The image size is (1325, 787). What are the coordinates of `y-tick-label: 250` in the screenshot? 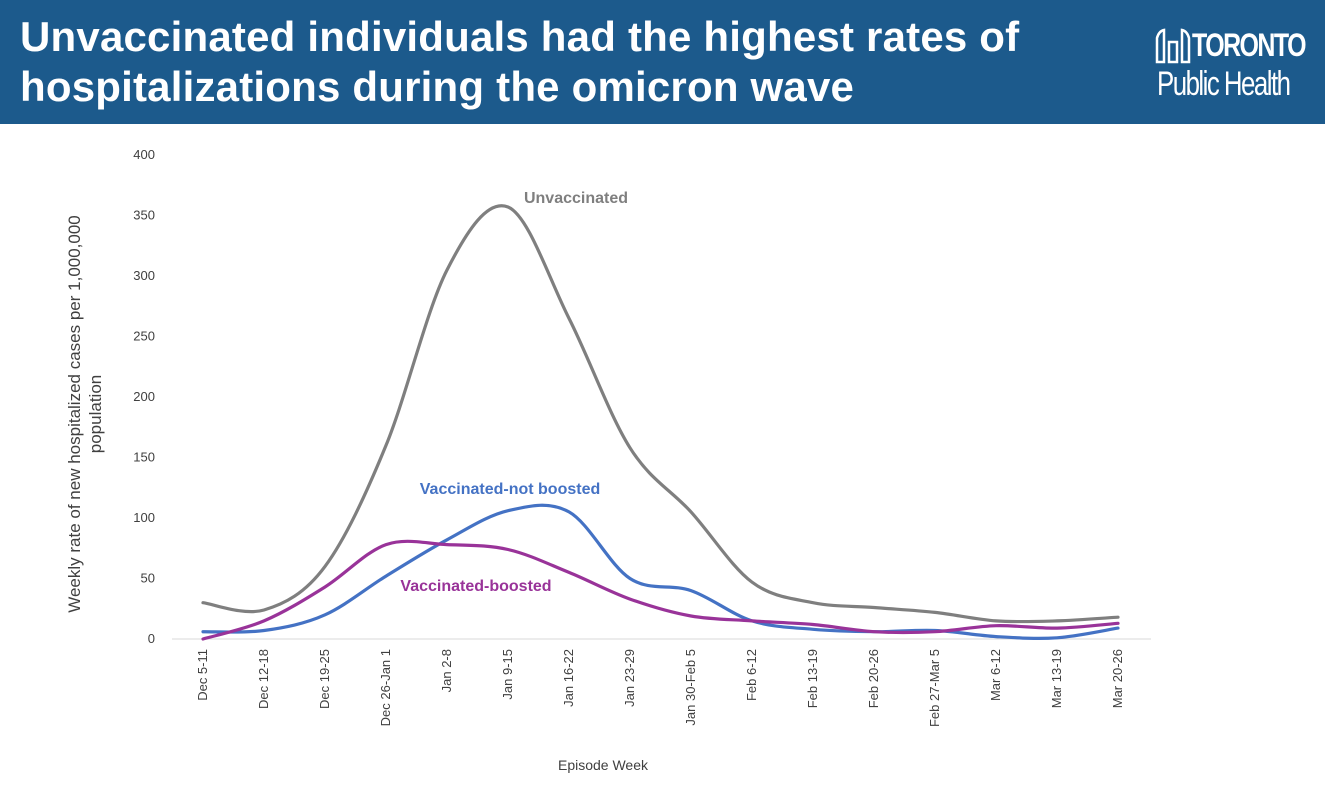 It's located at (144, 336).